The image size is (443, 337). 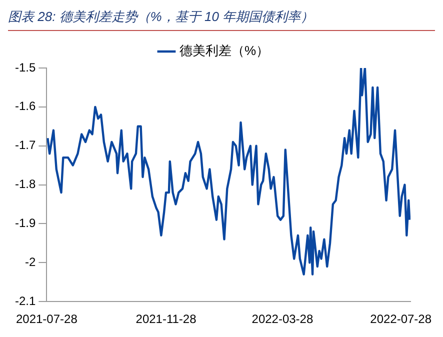 What do you see at coordinates (401, 319) in the screenshot?
I see `x-tick-label: 2022-07-28` at bounding box center [401, 319].